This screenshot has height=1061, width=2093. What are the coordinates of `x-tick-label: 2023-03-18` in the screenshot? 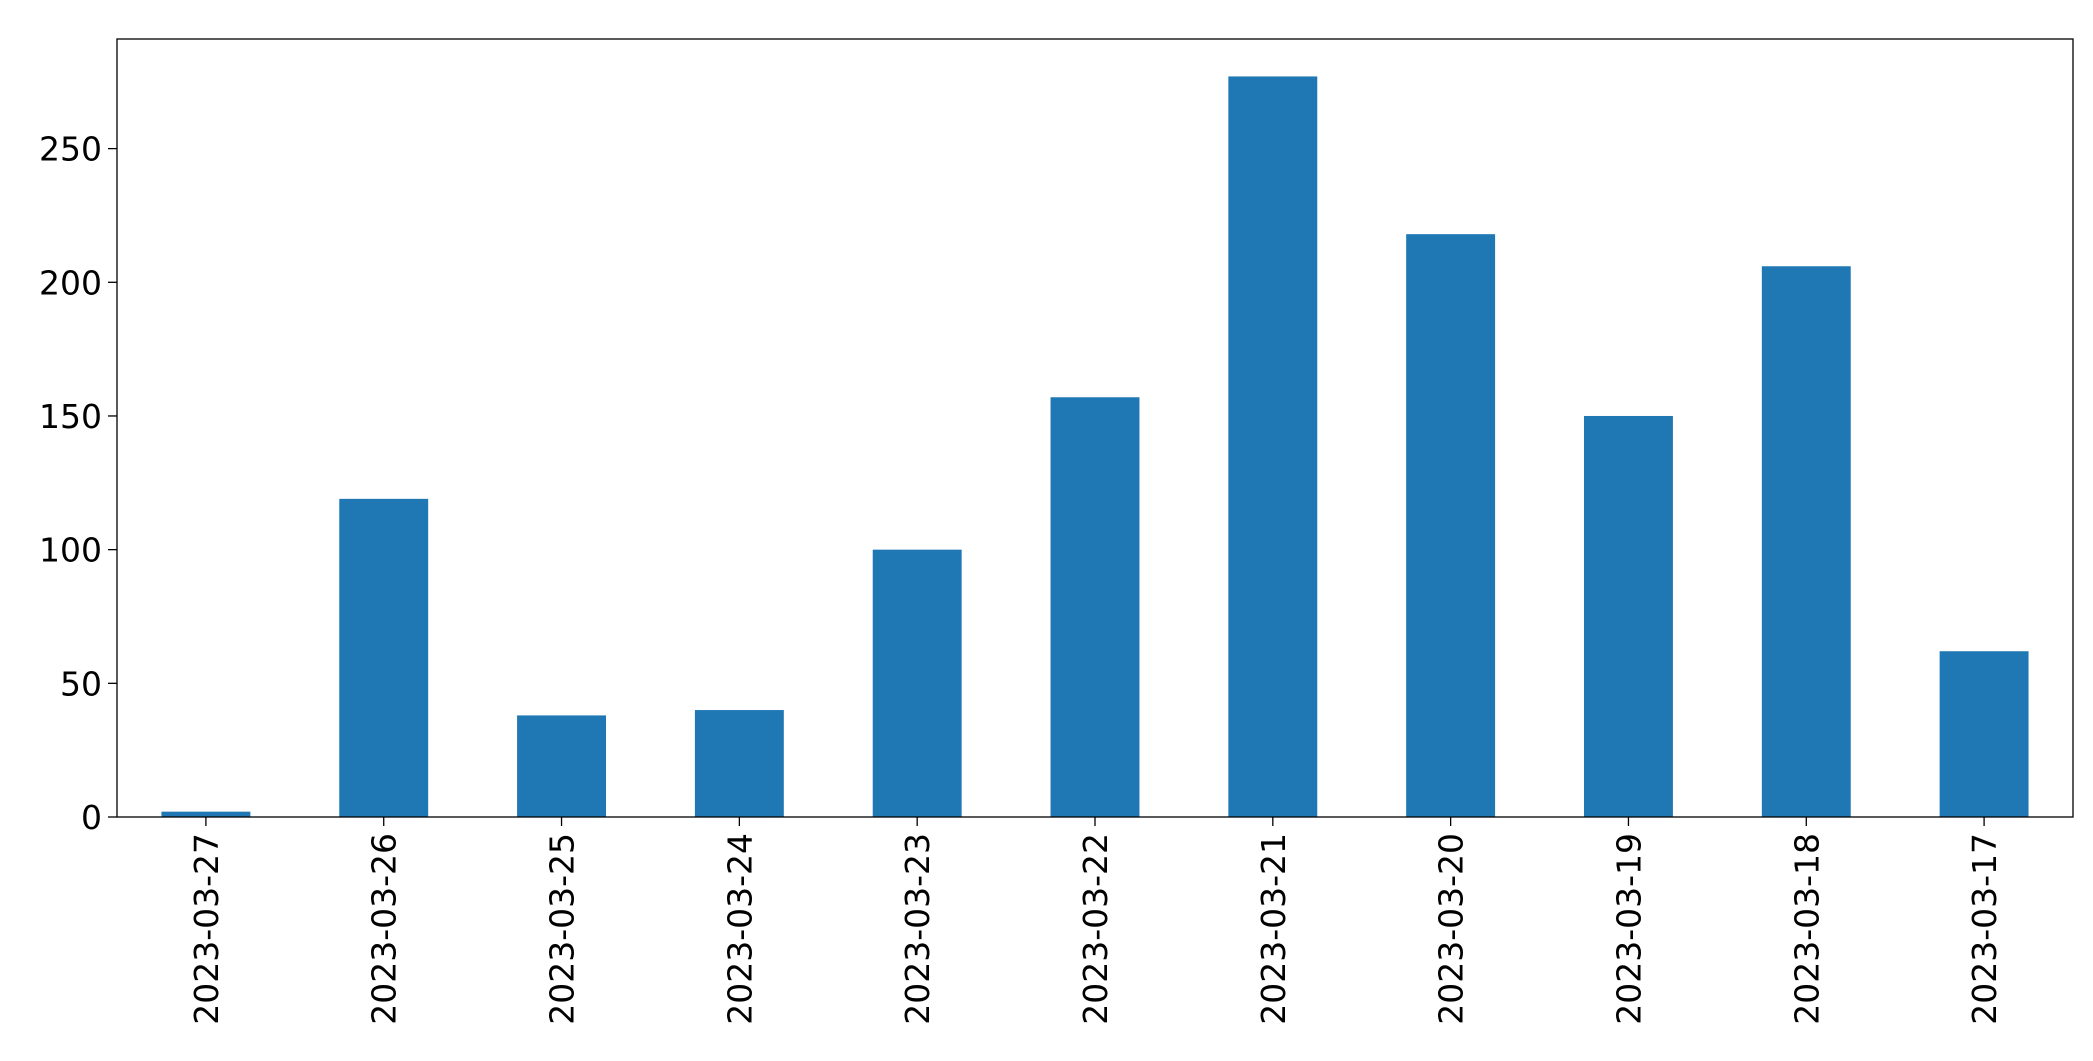 It's located at (1806, 929).